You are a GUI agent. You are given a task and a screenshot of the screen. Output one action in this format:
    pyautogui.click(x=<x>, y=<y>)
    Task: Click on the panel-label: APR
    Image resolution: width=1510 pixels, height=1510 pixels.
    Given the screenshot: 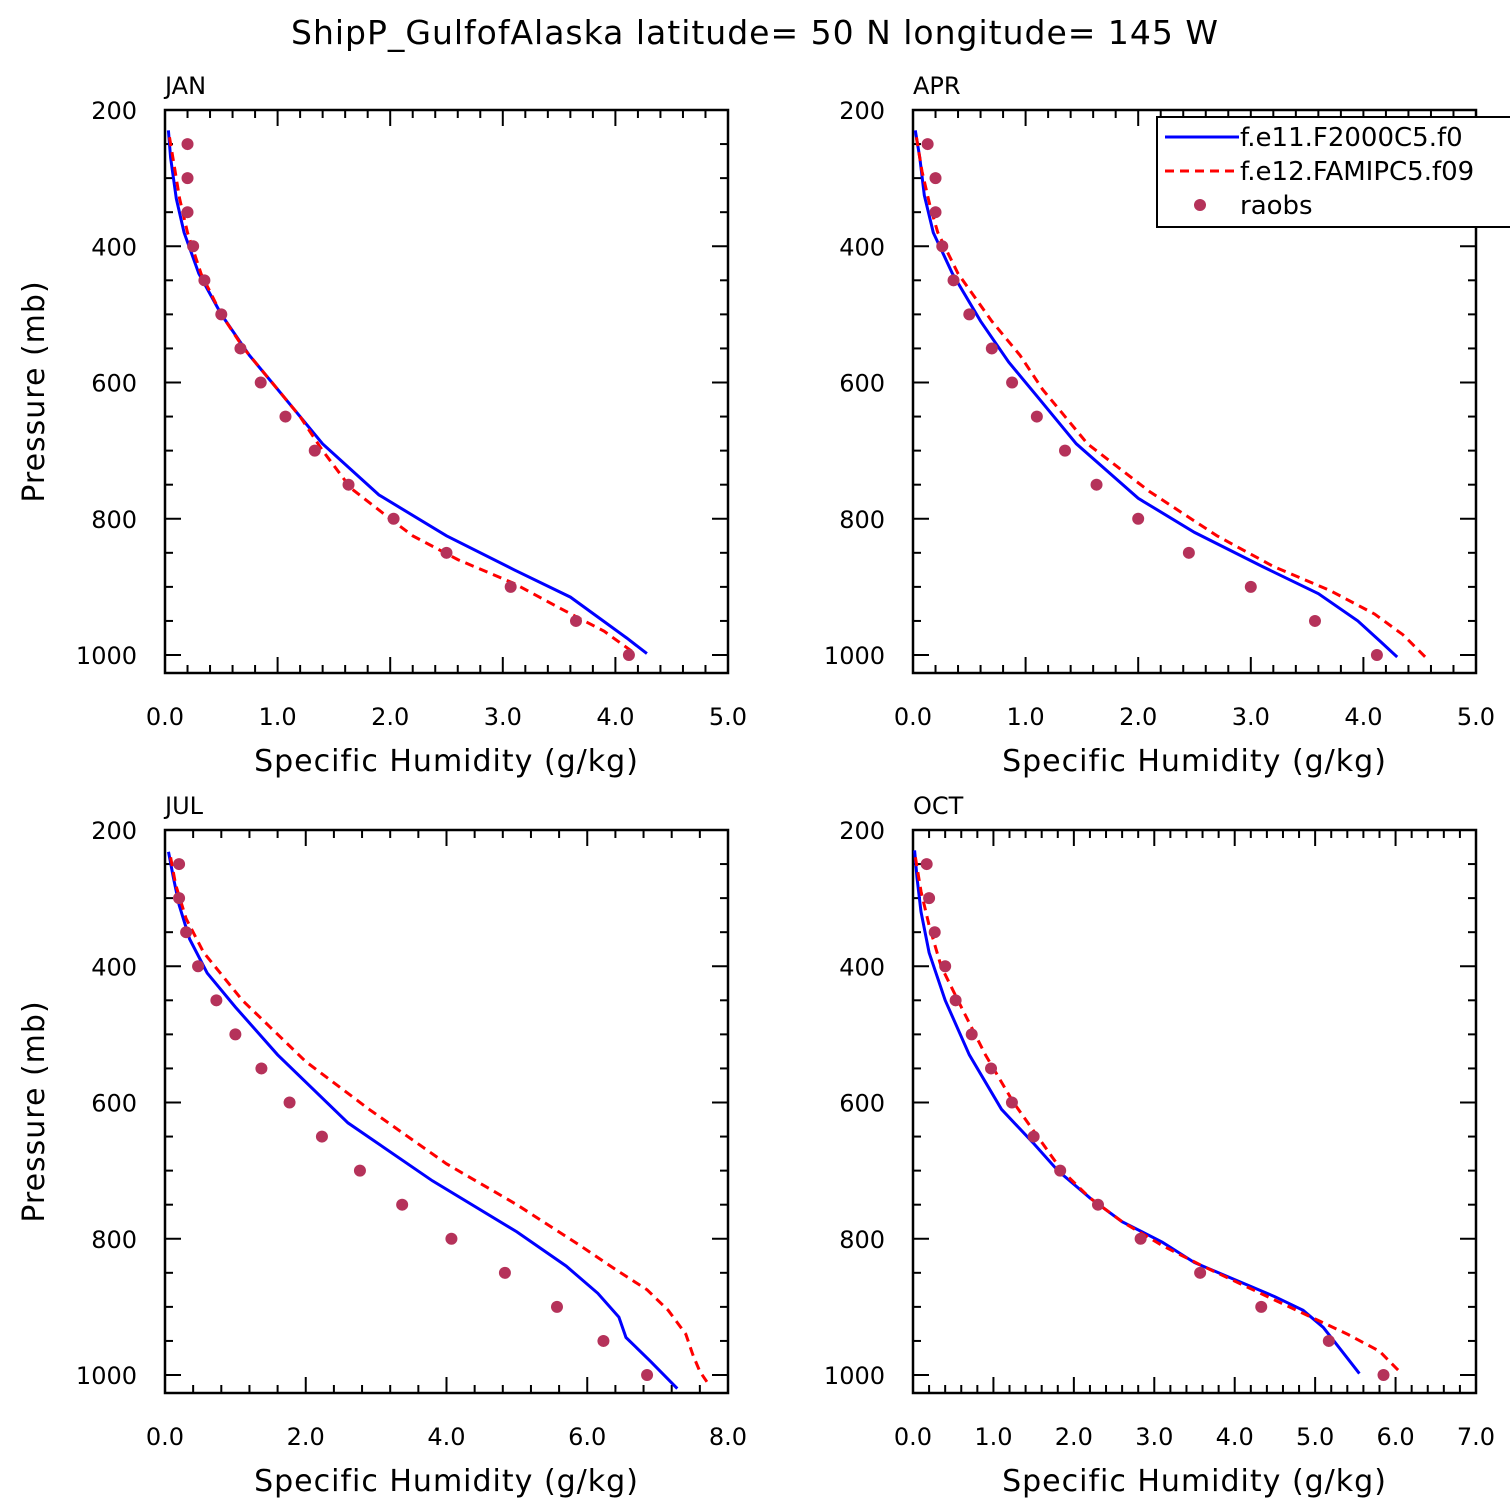 What is the action you would take?
    pyautogui.click(x=937, y=86)
    